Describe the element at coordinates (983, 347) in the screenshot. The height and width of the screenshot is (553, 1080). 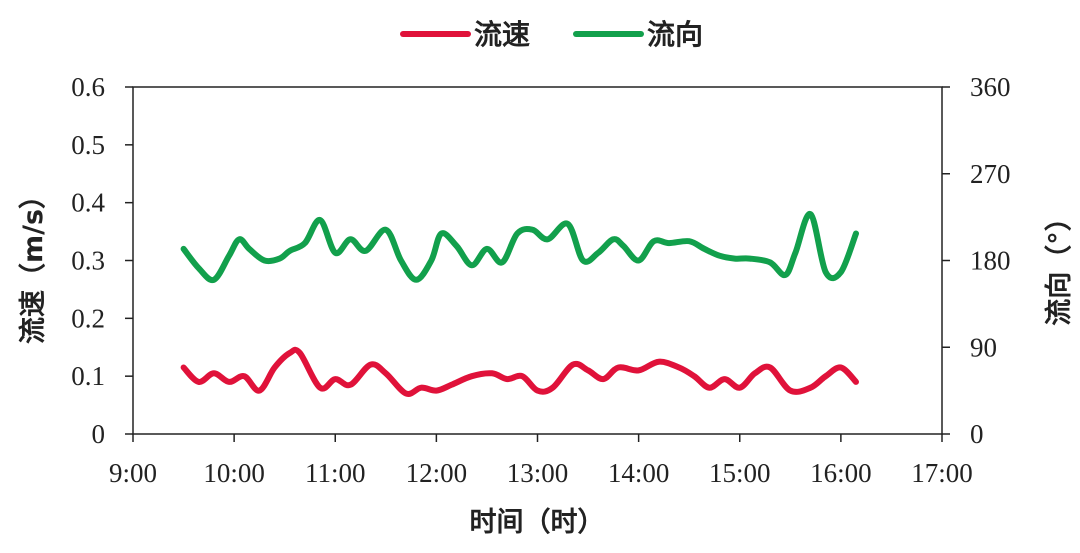
I see `y-right-tick-label: 90` at that location.